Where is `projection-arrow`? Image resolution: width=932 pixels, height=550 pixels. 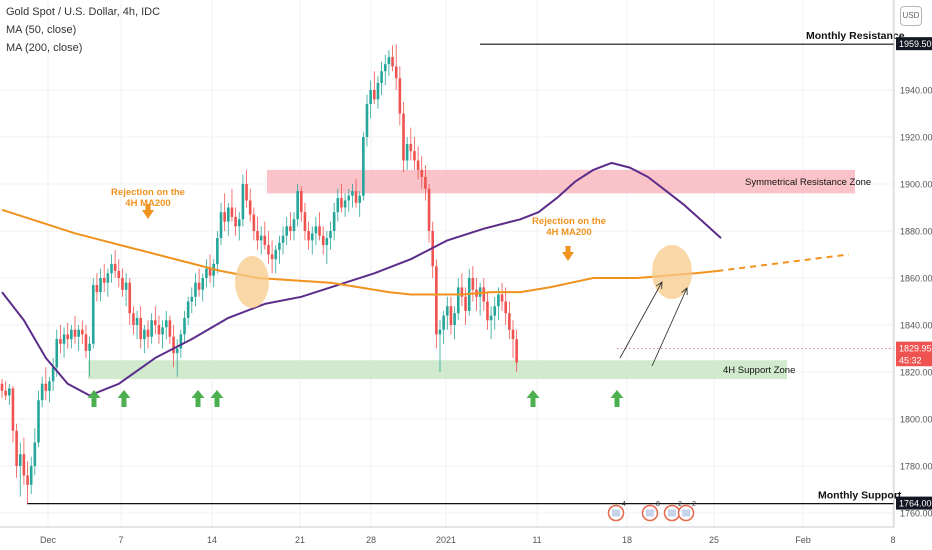
projection-arrow is located at coordinates (641, 320).